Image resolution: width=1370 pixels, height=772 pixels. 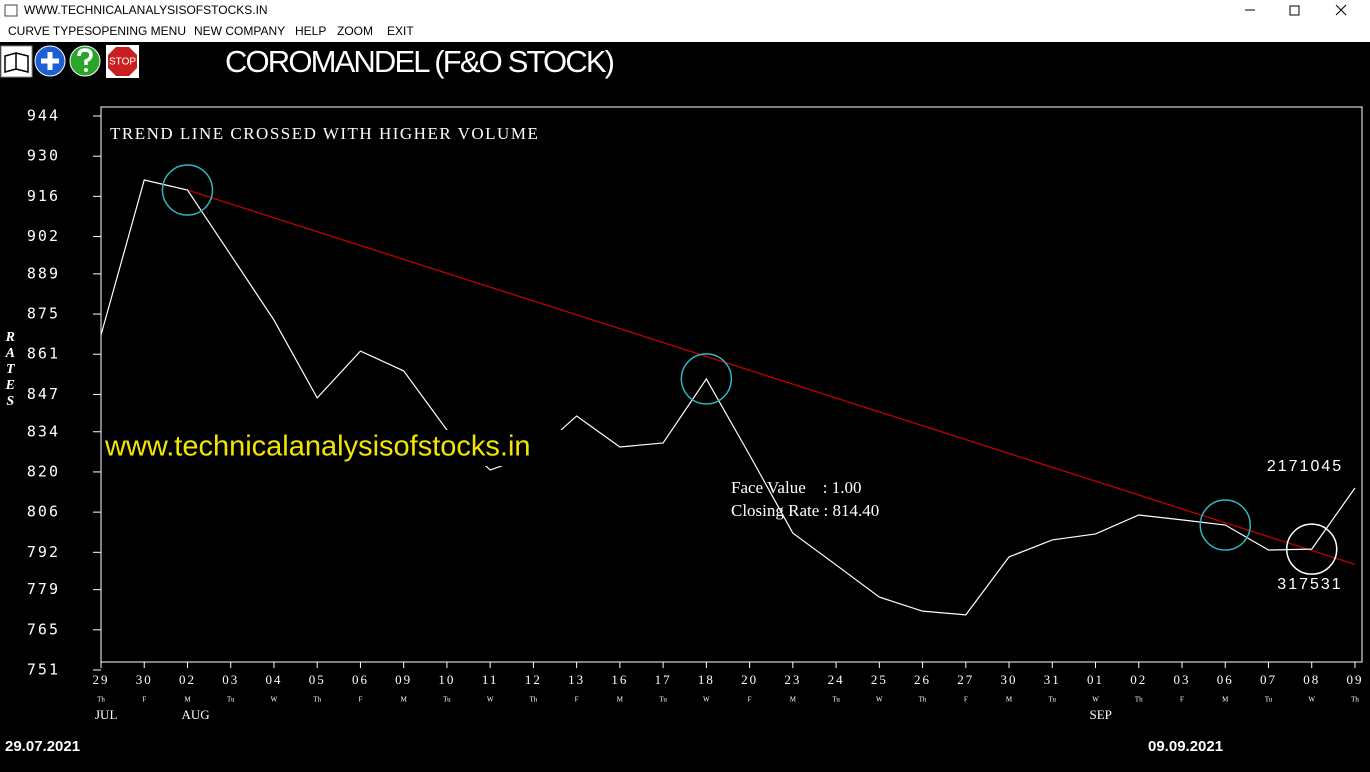 I want to click on volume-high: 2171045, so click(x=1305, y=466).